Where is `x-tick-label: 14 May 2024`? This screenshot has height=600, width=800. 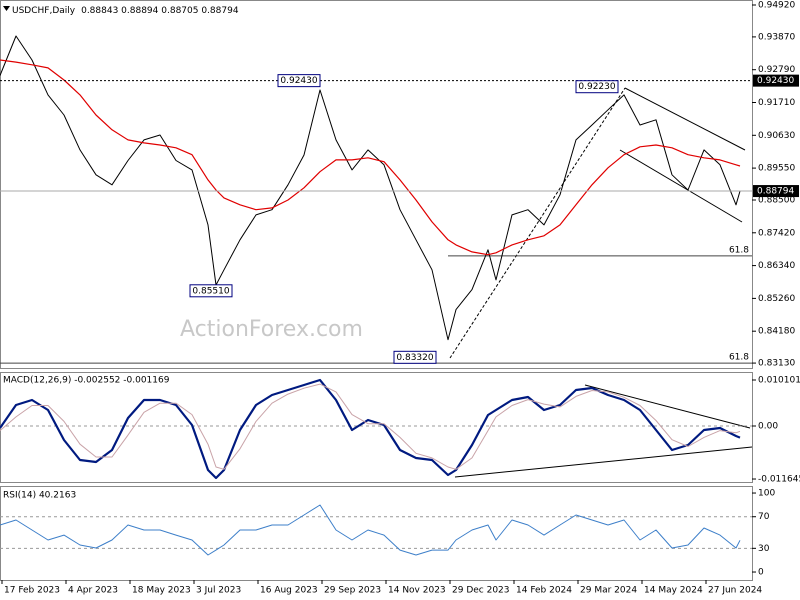
x-tick-label: 14 May 2024 is located at coordinates (673, 591).